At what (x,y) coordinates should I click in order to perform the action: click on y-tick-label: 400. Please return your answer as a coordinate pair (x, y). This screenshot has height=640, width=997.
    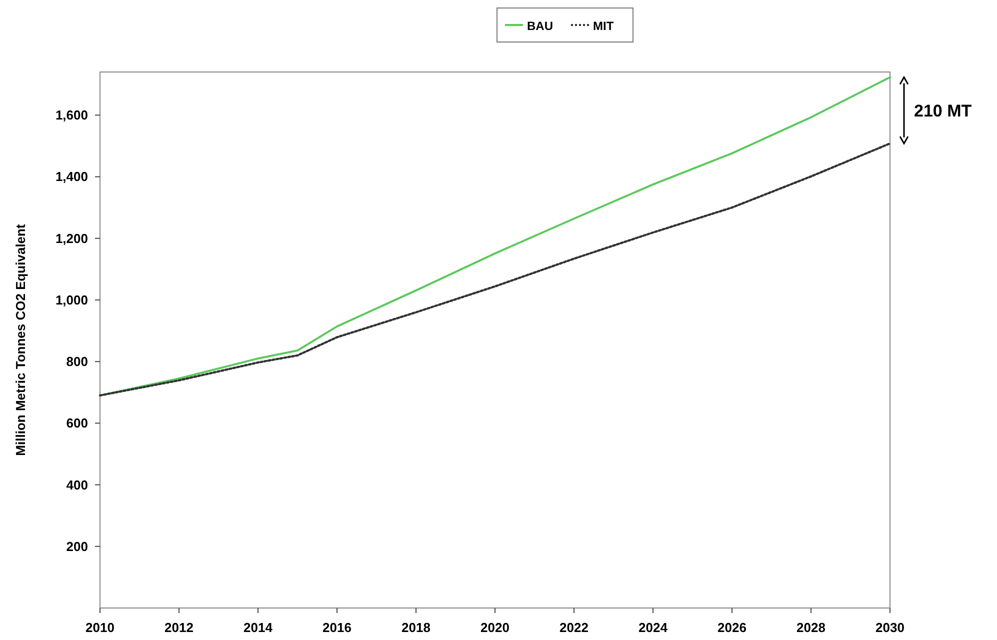
    Looking at the image, I should click on (77, 484).